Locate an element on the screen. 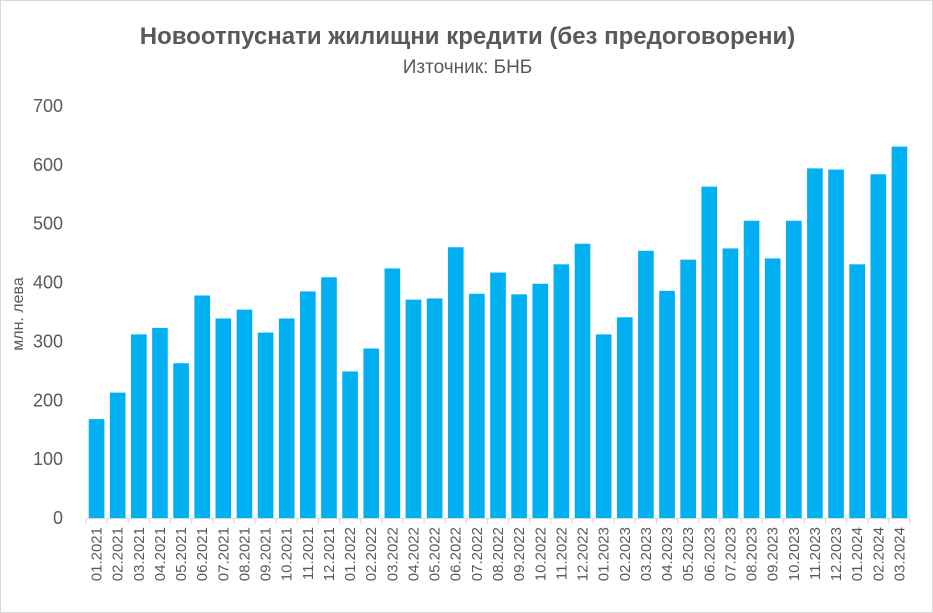  x-tick-label: 08.2022 is located at coordinates (498, 554).